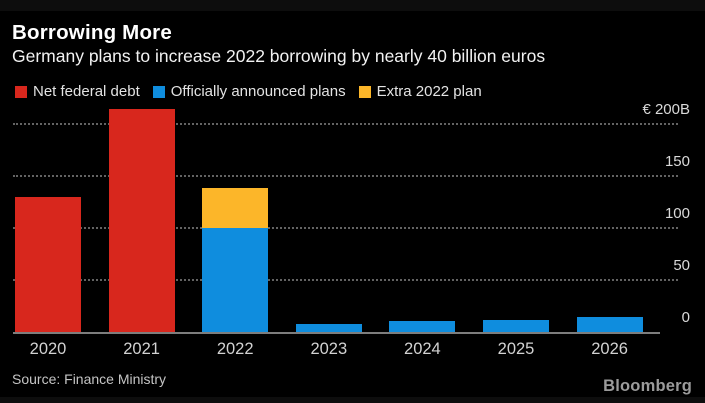  What do you see at coordinates (422, 349) in the screenshot?
I see `x-axis-tick-label: 2024` at bounding box center [422, 349].